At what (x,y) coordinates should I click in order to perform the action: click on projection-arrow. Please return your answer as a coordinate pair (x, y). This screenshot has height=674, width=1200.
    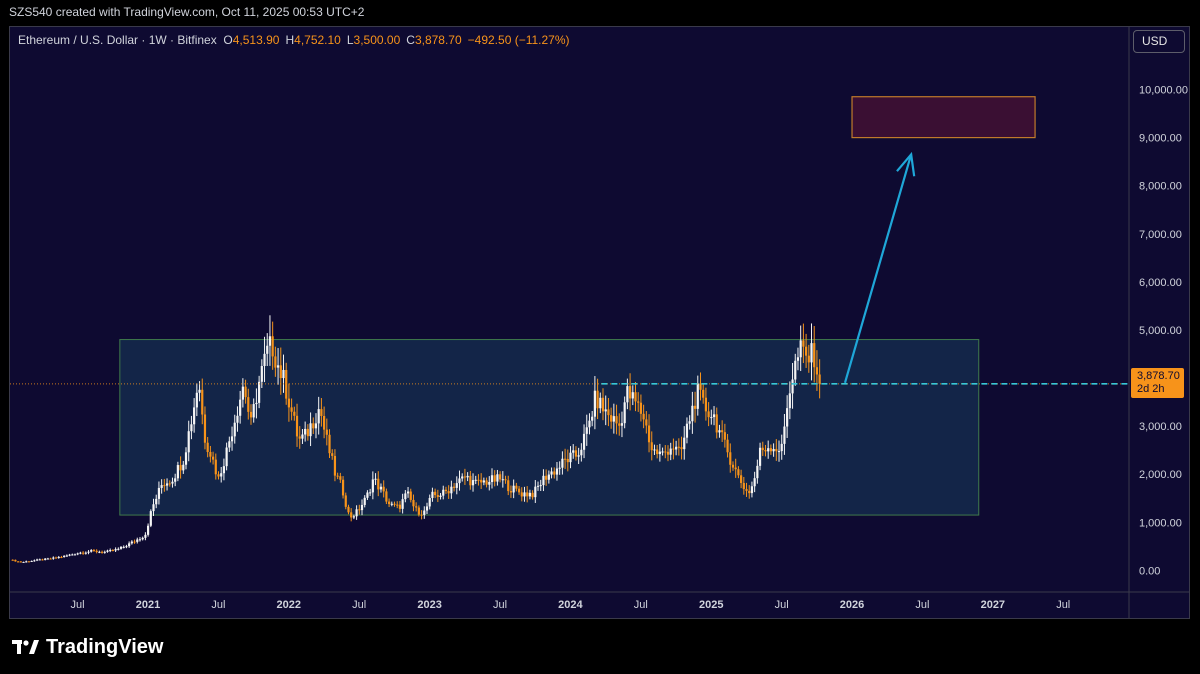
    Looking at the image, I should click on (878, 269).